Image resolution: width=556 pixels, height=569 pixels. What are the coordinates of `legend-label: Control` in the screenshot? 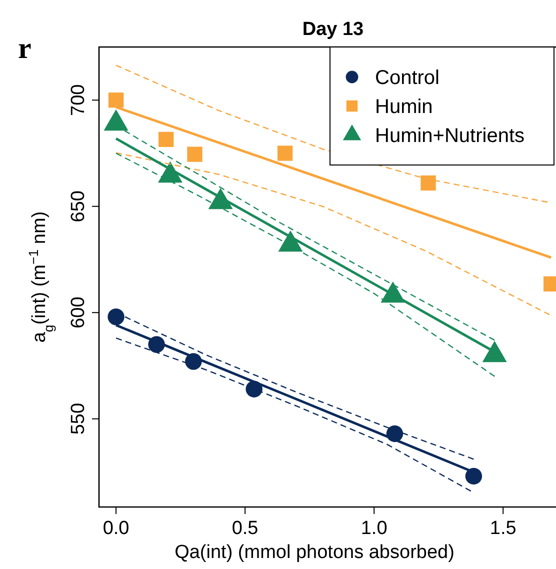 It's located at (407, 78).